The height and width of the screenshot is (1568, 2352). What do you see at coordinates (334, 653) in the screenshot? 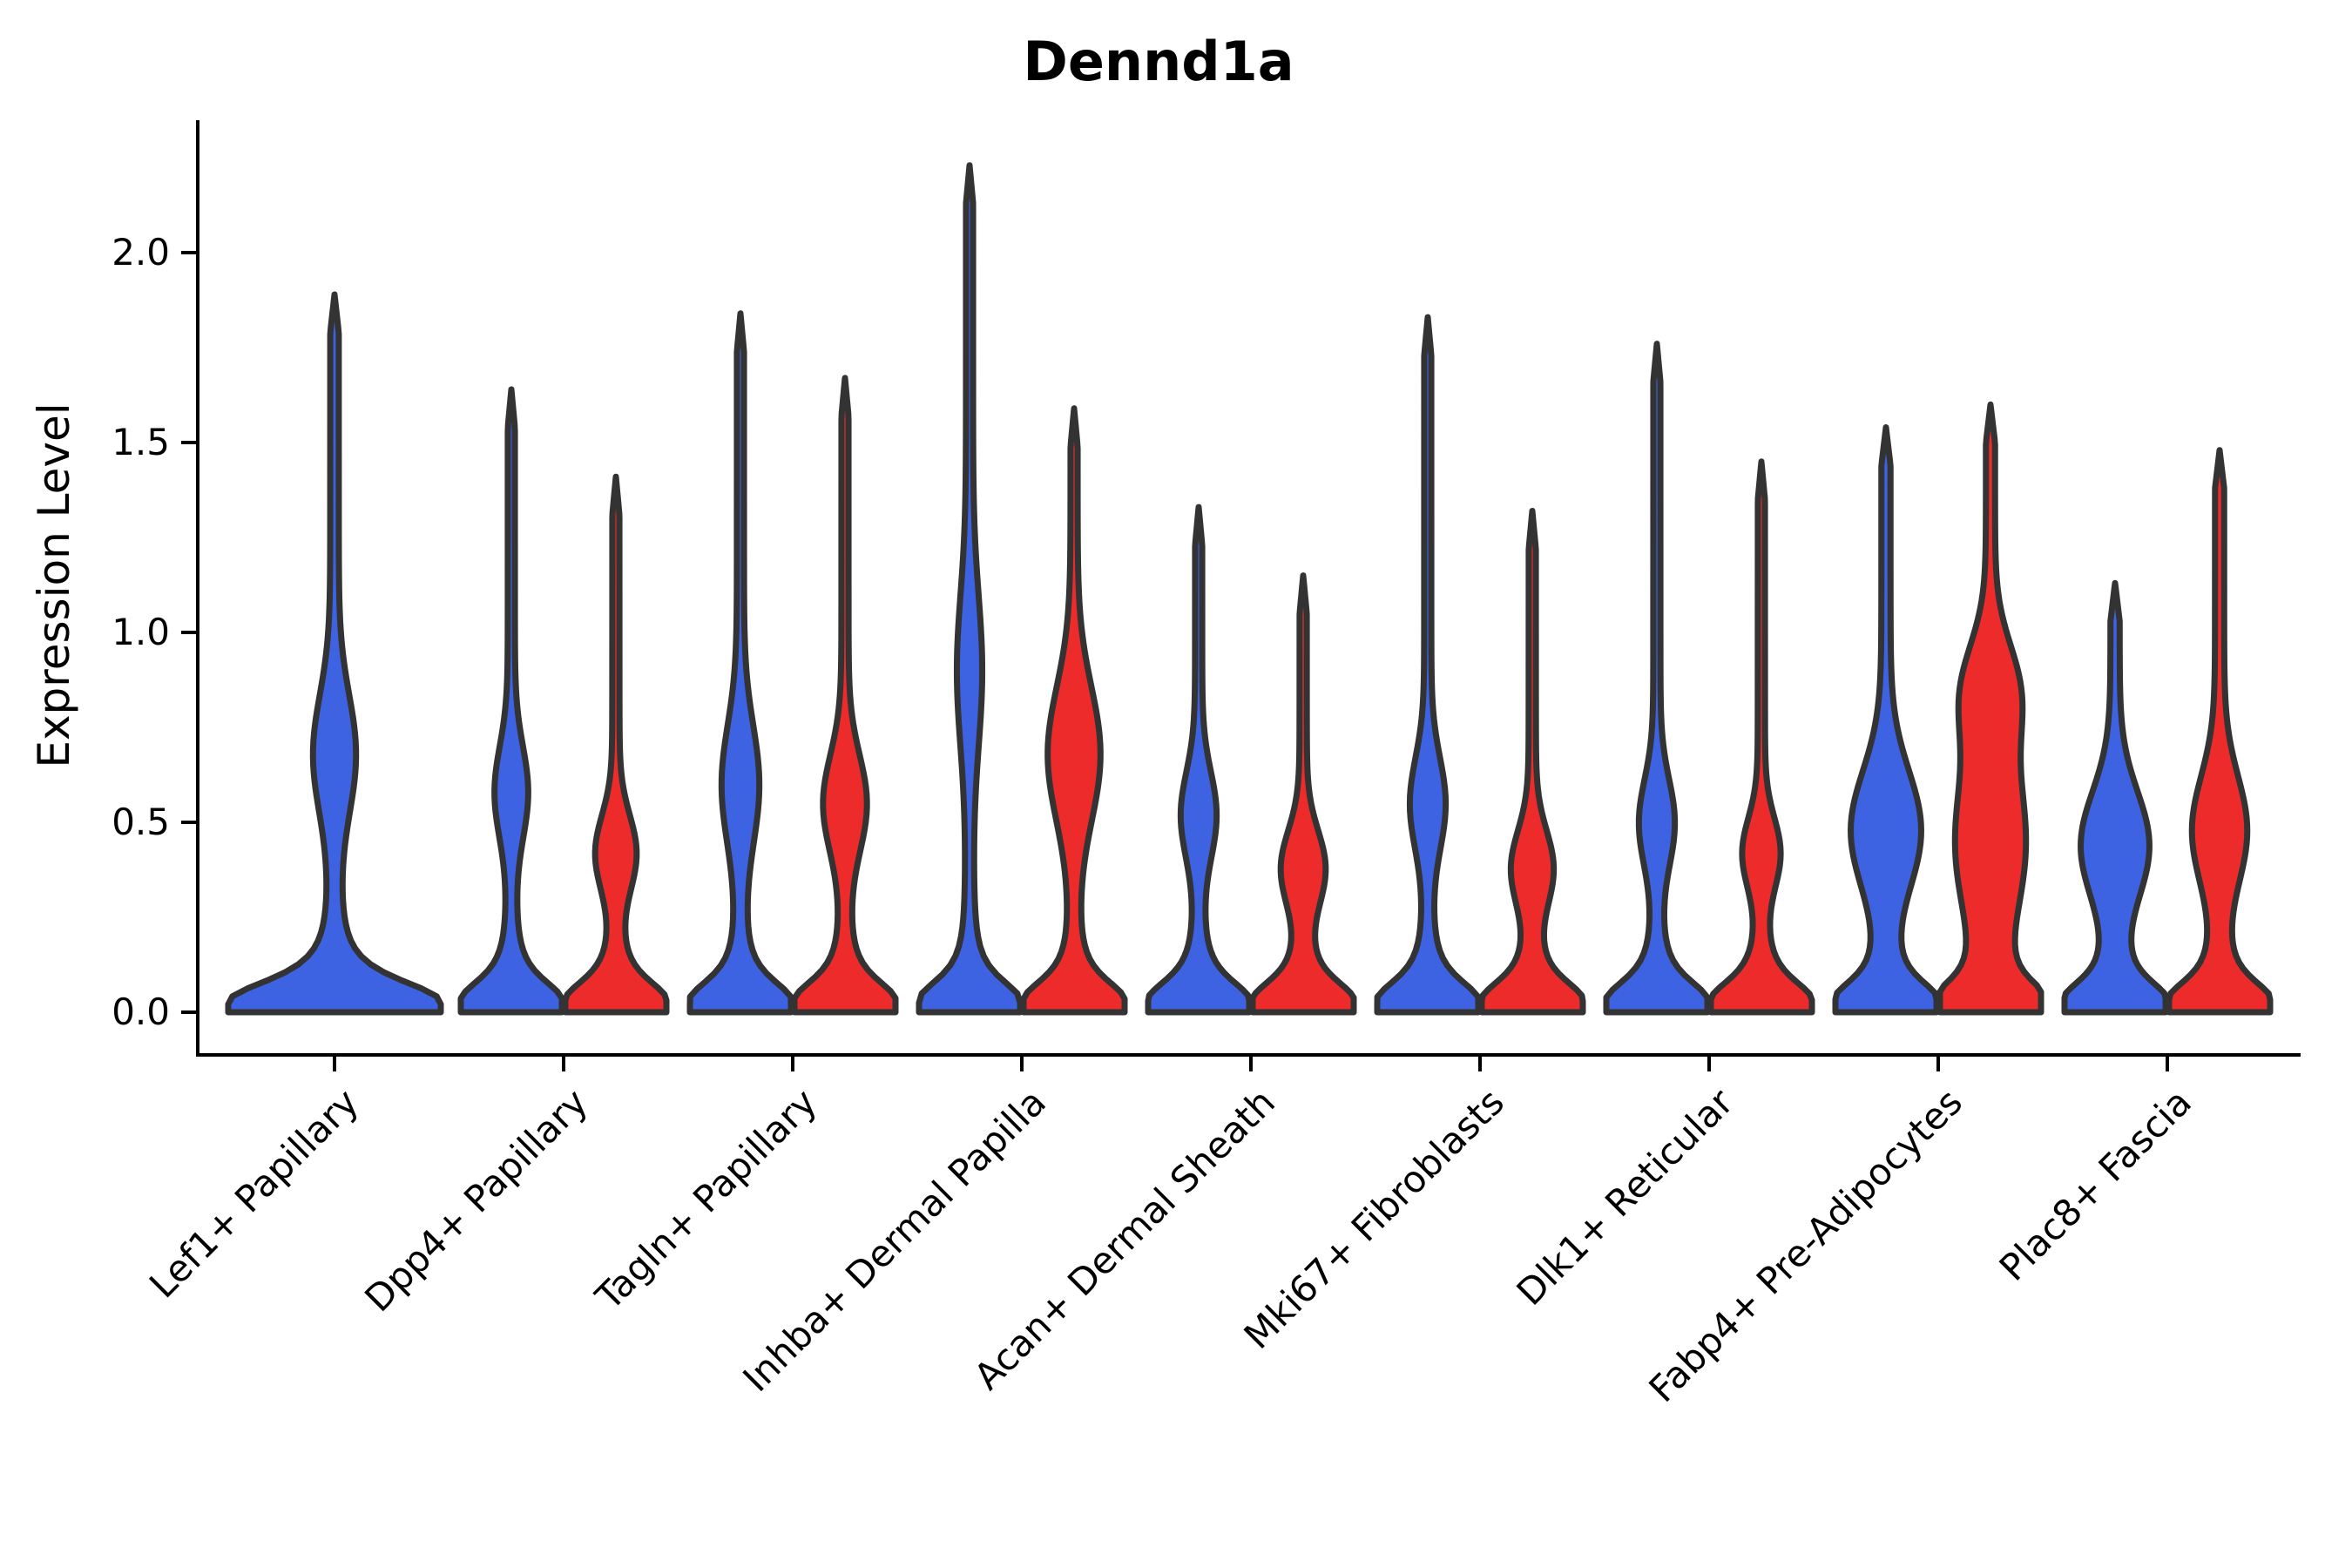
I see `violin-1-blue` at bounding box center [334, 653].